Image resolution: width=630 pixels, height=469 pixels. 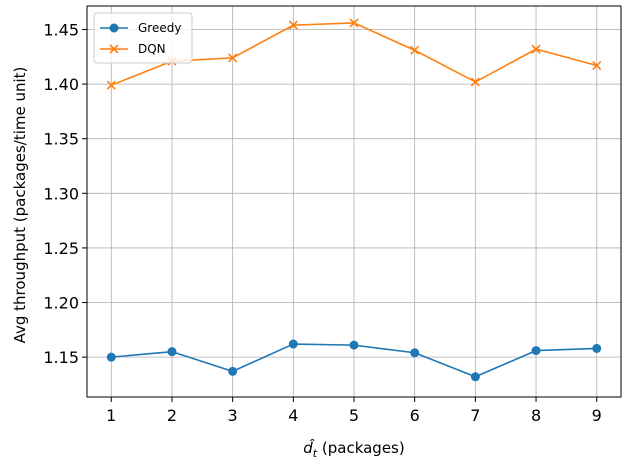 What do you see at coordinates (114, 28) in the screenshot?
I see `legend-greedy-marker` at bounding box center [114, 28].